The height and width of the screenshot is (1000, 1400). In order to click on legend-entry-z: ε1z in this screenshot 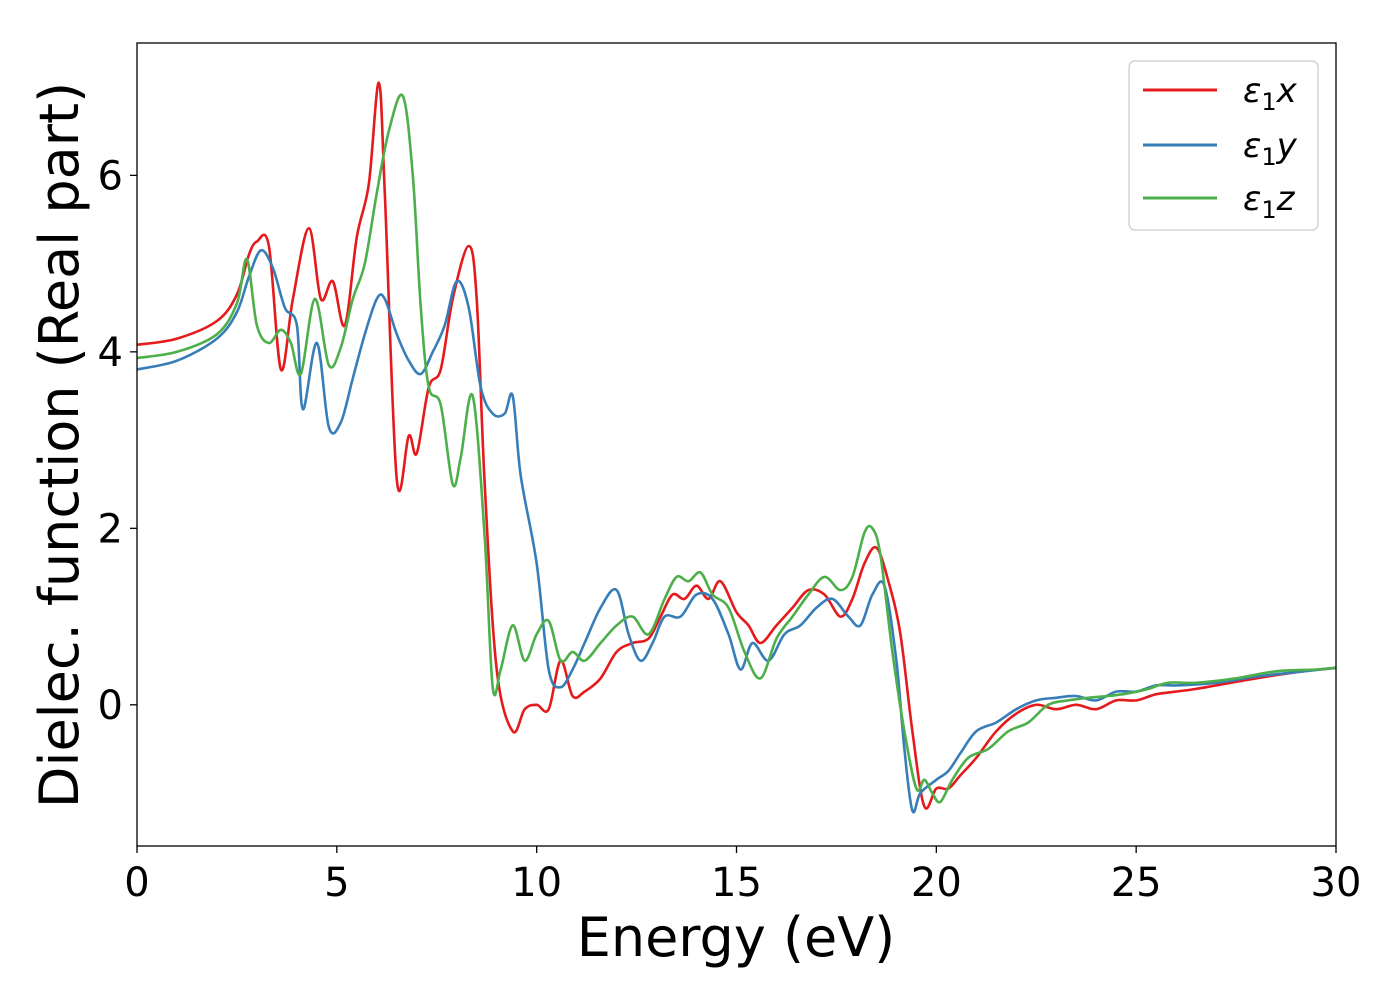, I will do `click(1269, 201)`.